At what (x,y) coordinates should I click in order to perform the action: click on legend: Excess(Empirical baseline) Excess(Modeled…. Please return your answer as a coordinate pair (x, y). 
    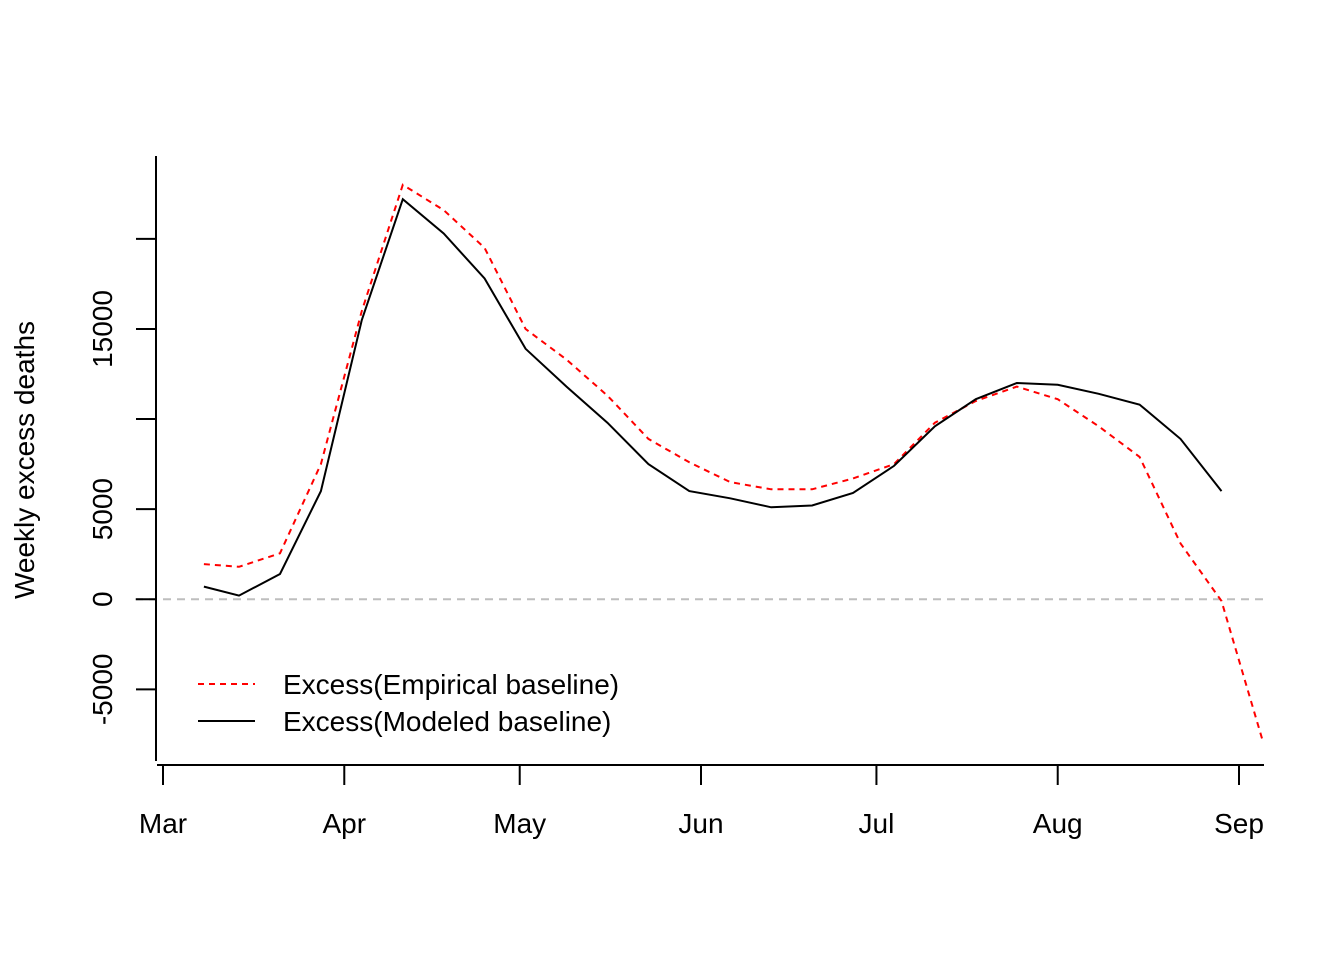
    Looking at the image, I should click on (408, 703).